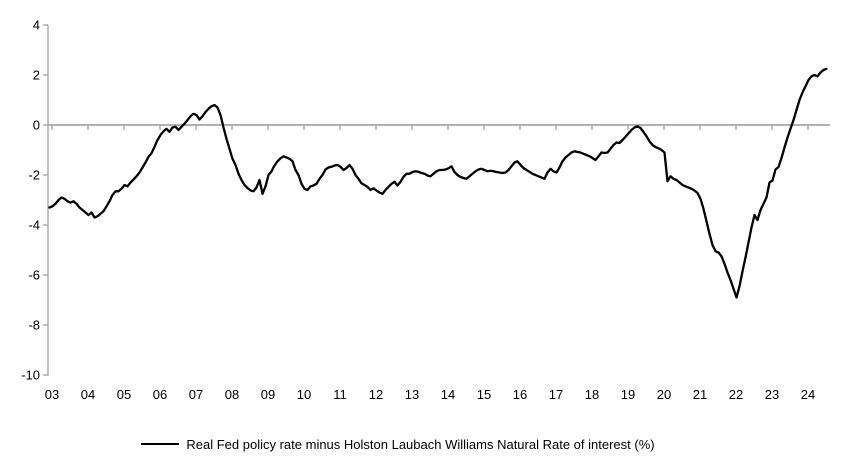 The image size is (852, 471). Describe the element at coordinates (34, 325) in the screenshot. I see `y-axis-tick-label: -8` at that location.